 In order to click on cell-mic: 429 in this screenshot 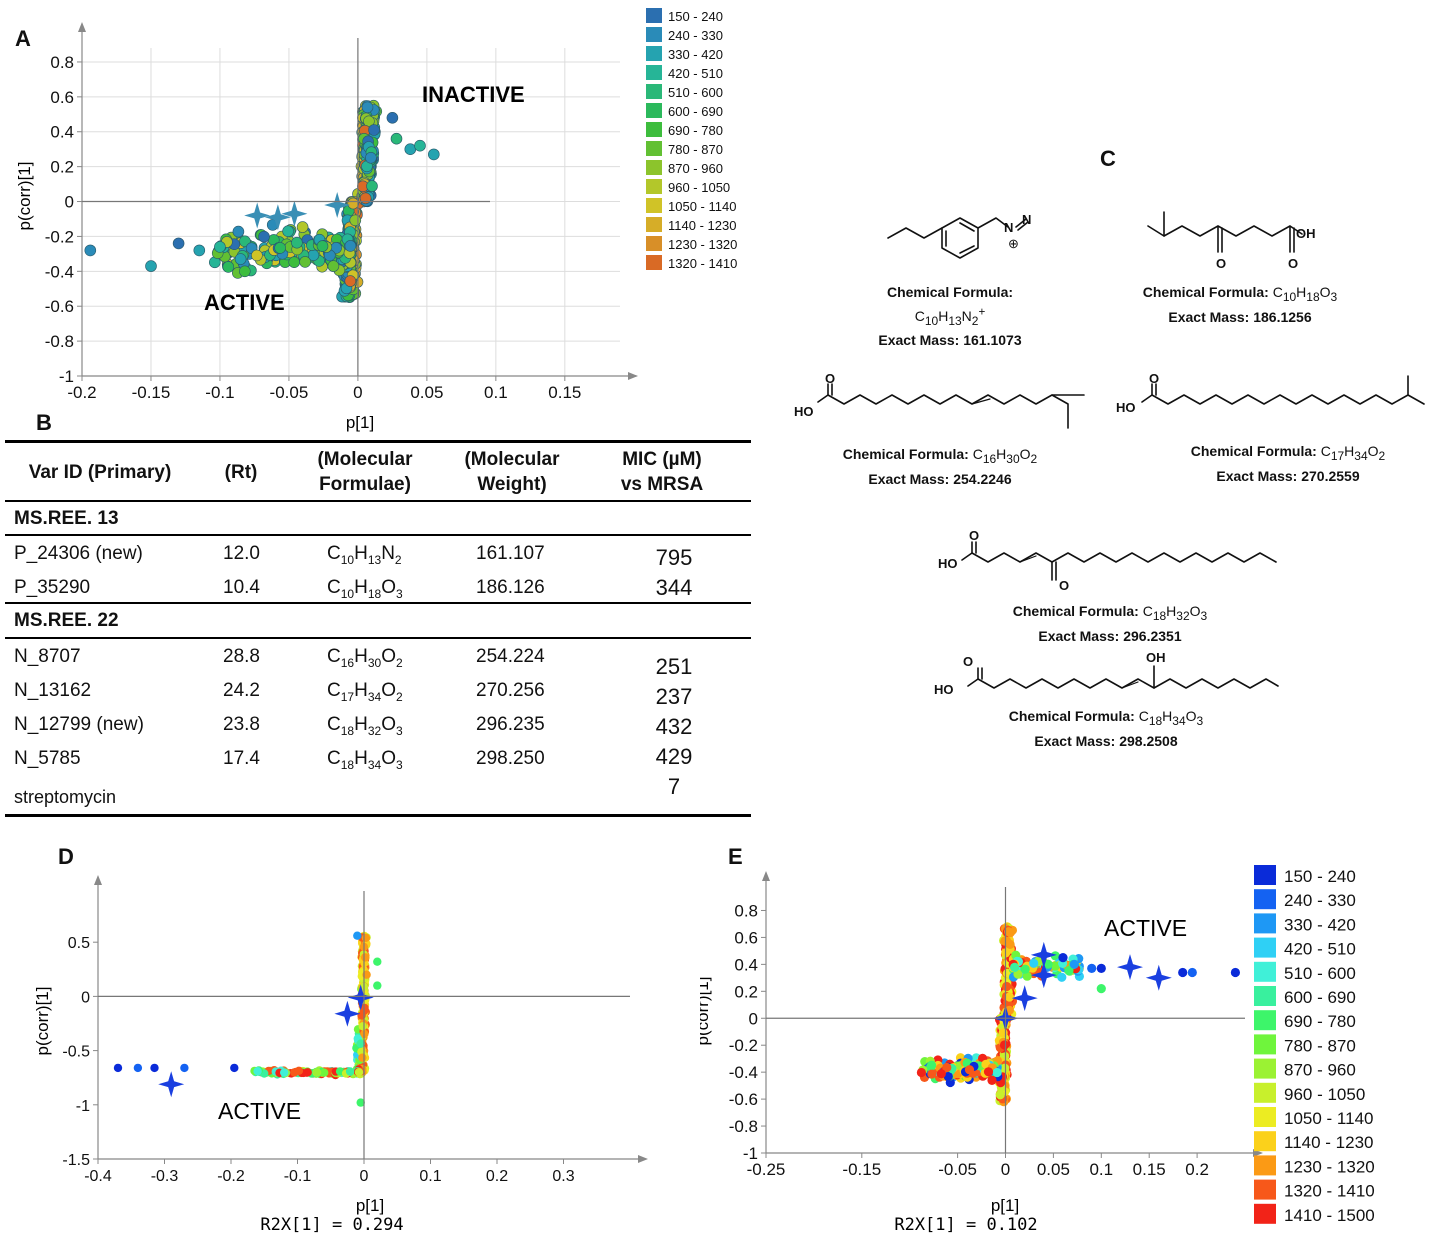, I will do `click(674, 756)`.